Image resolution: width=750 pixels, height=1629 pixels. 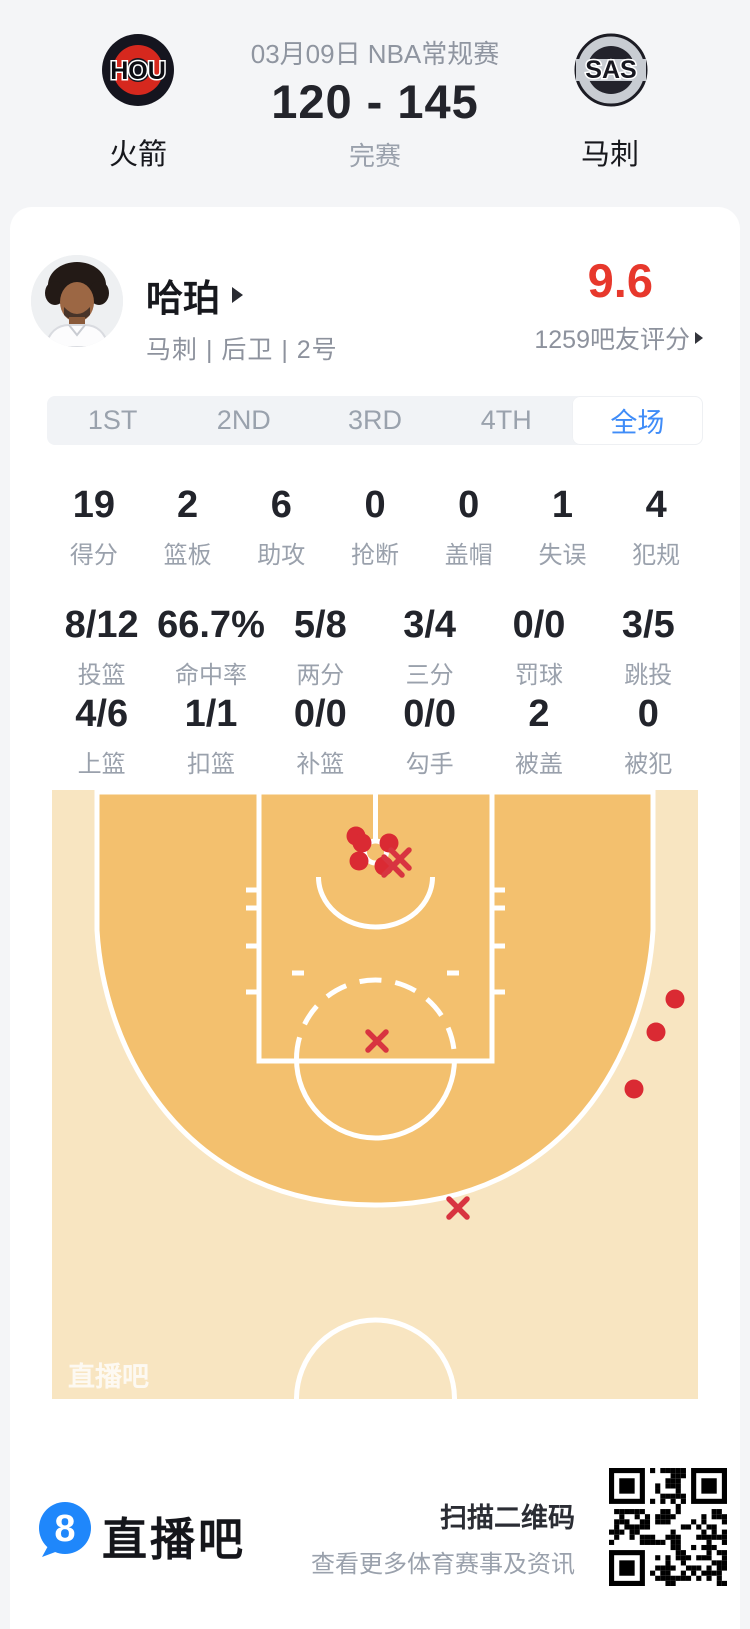 What do you see at coordinates (108, 1377) in the screenshot?
I see `court-watermark: 直播吧` at bounding box center [108, 1377].